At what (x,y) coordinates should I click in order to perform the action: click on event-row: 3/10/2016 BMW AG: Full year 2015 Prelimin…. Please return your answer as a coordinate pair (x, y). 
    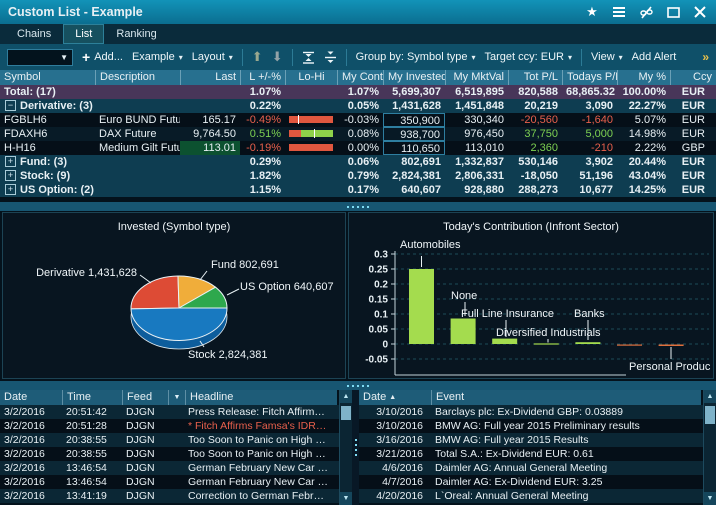
    Looking at the image, I should click on (537, 426).